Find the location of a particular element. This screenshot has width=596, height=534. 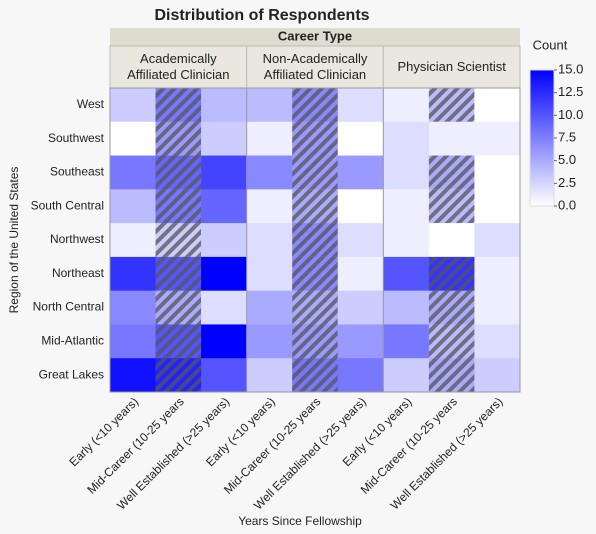

y-tick-label: Southwest is located at coordinates (76, 138).